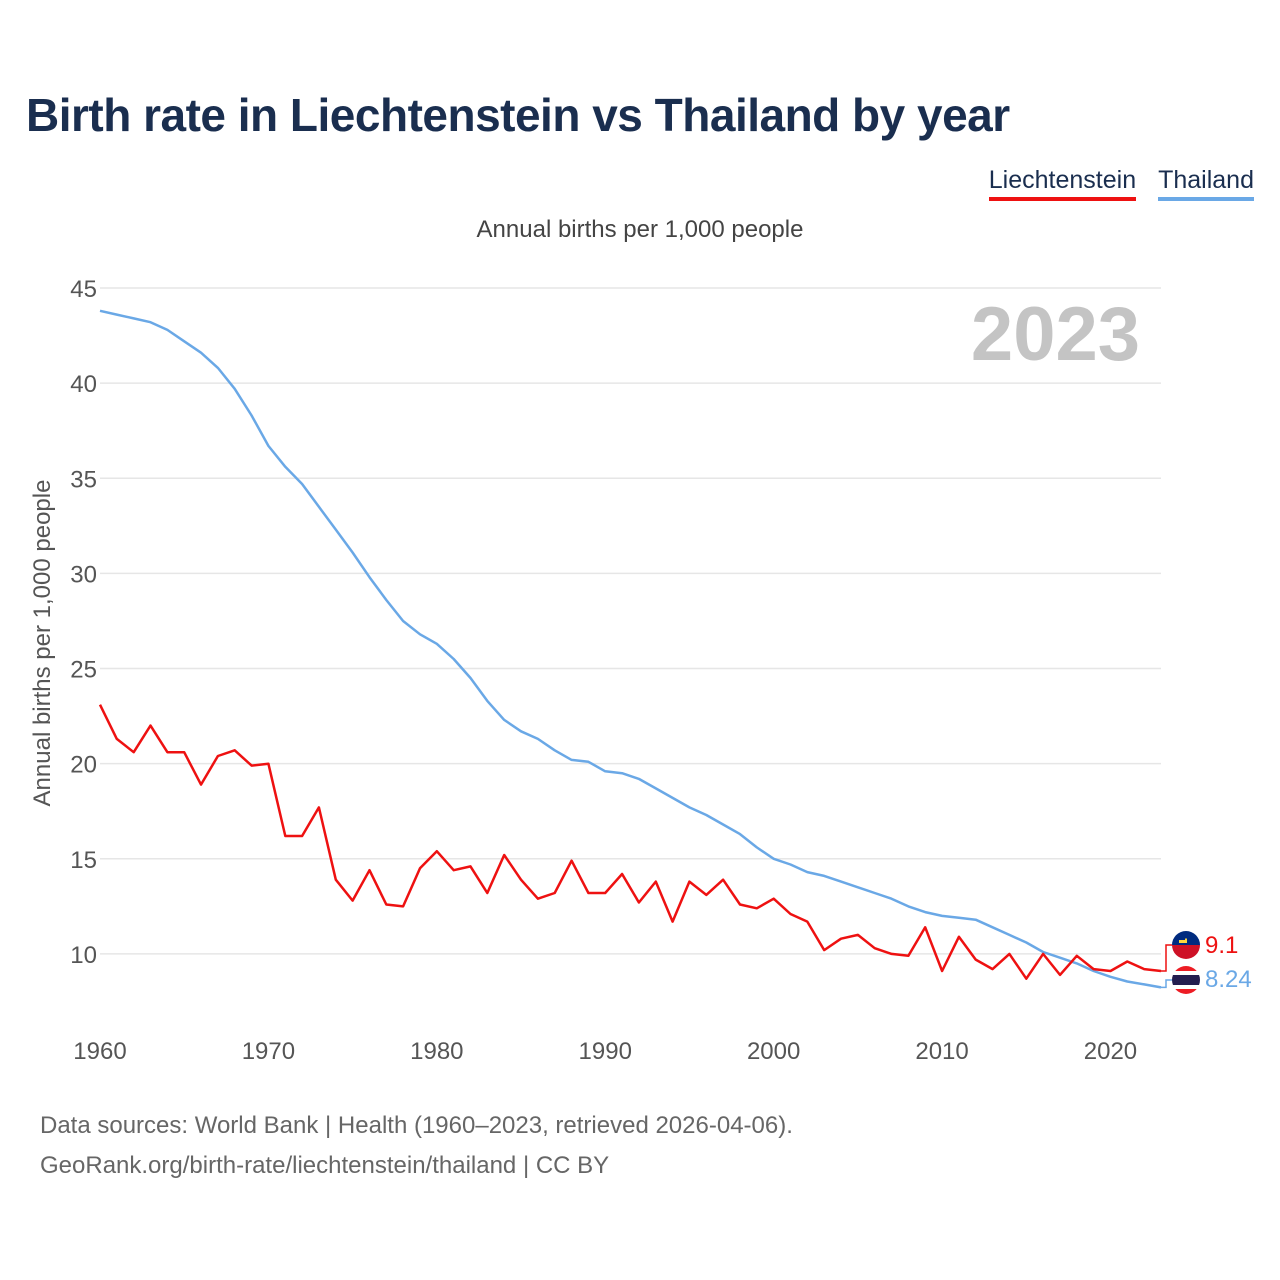  Describe the element at coordinates (1228, 979) in the screenshot. I see `end-label-thailand: 8.24` at that location.